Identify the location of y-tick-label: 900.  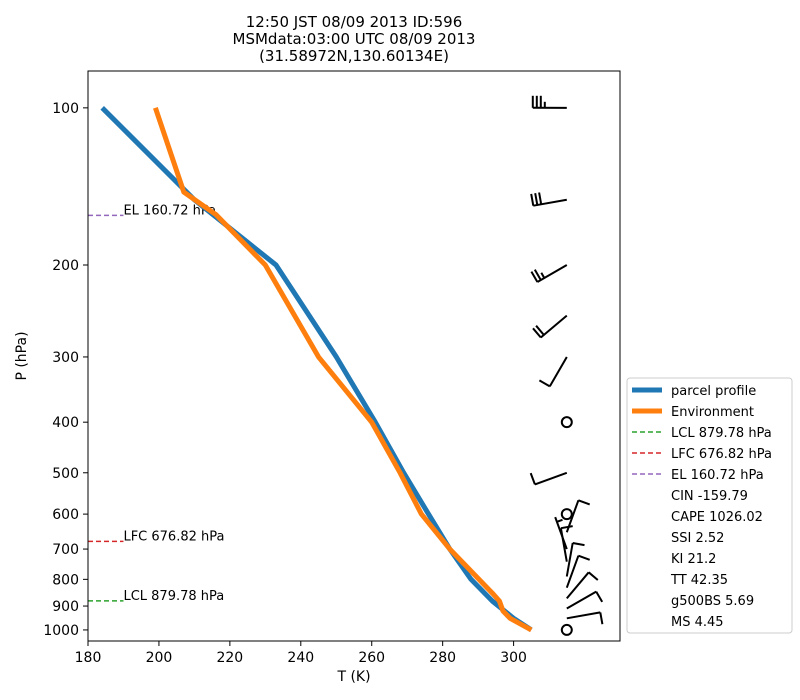
(65, 607).